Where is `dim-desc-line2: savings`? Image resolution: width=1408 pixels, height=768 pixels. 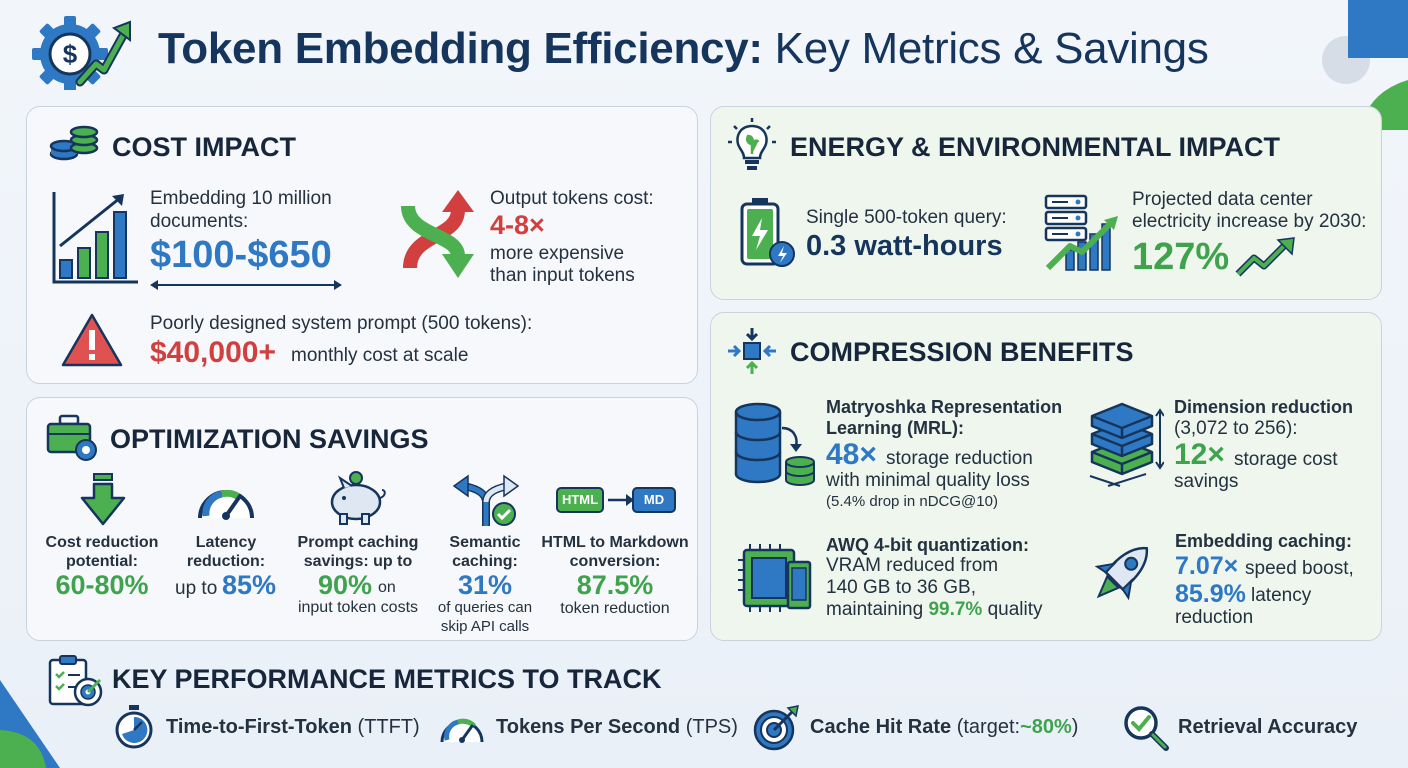
dim-desc-line2: savings is located at coordinates (1206, 481).